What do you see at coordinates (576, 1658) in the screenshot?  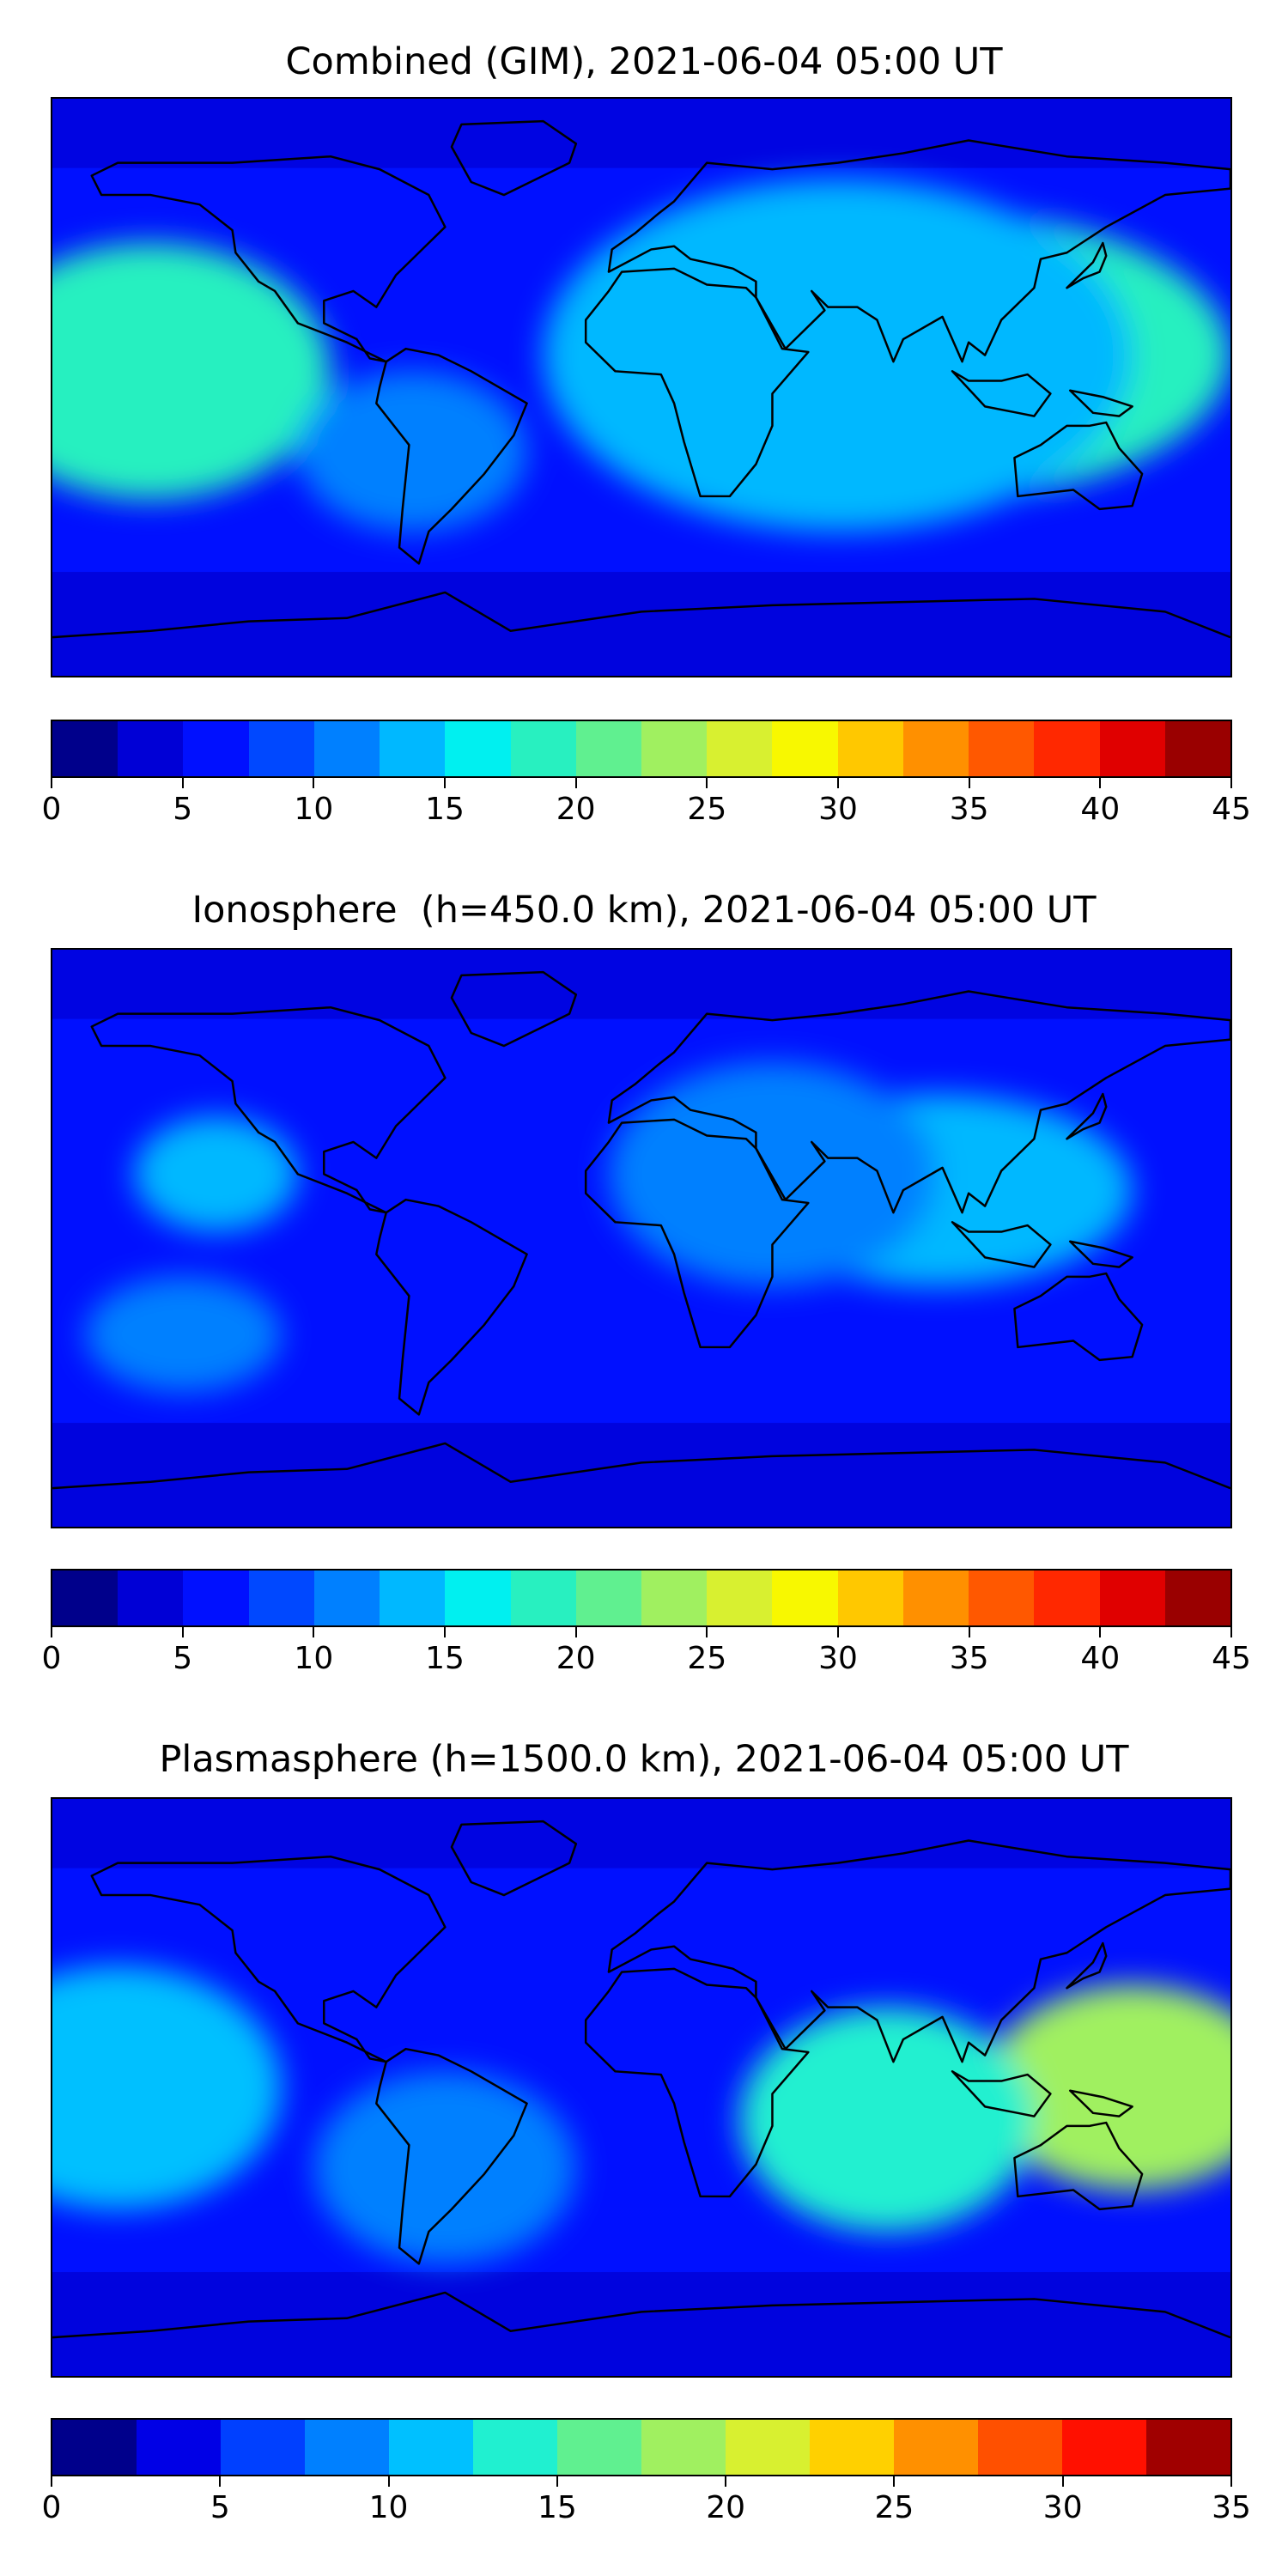 I see `colorbar-tick-label: 20` at bounding box center [576, 1658].